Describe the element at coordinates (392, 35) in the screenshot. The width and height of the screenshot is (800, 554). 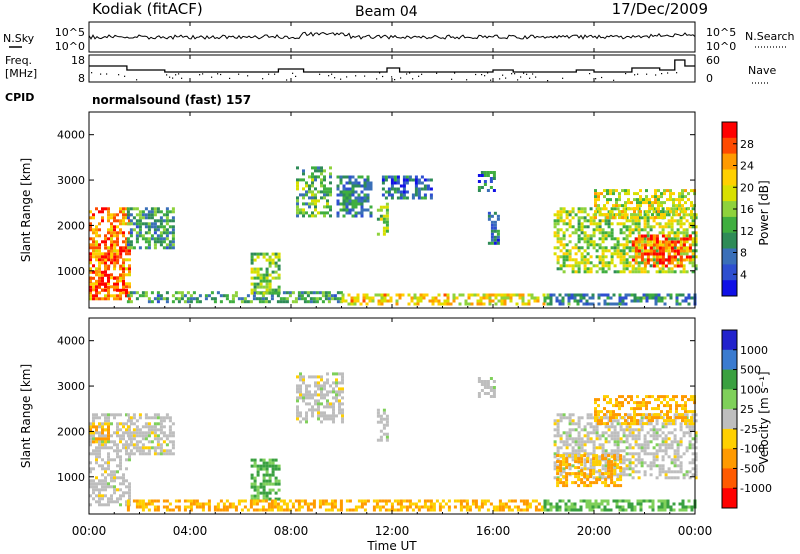
I see `nsky-line` at that location.